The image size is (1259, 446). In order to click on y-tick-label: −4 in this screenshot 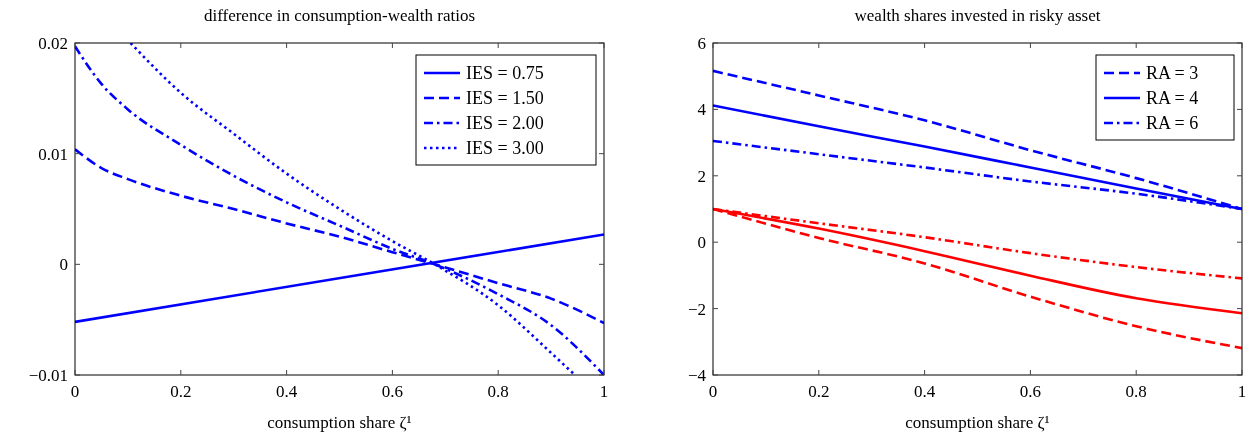, I will do `click(697, 375)`.